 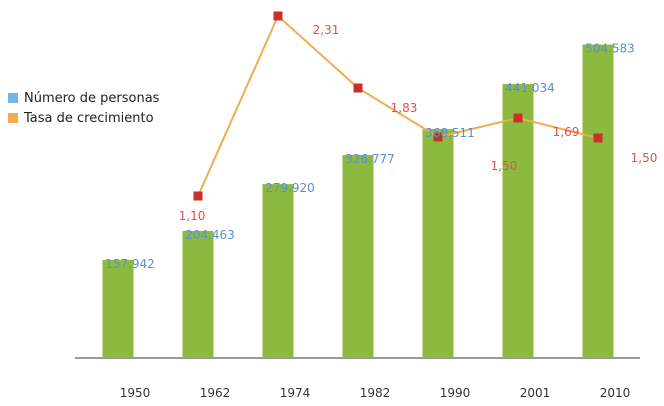 I want to click on x-tick-1974: 1974, so click(x=295, y=393).